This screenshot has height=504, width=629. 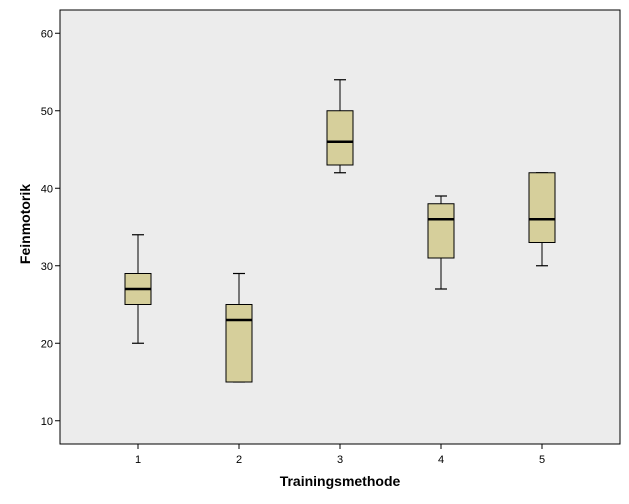 I want to click on x-tick-label: 4, so click(x=441, y=460).